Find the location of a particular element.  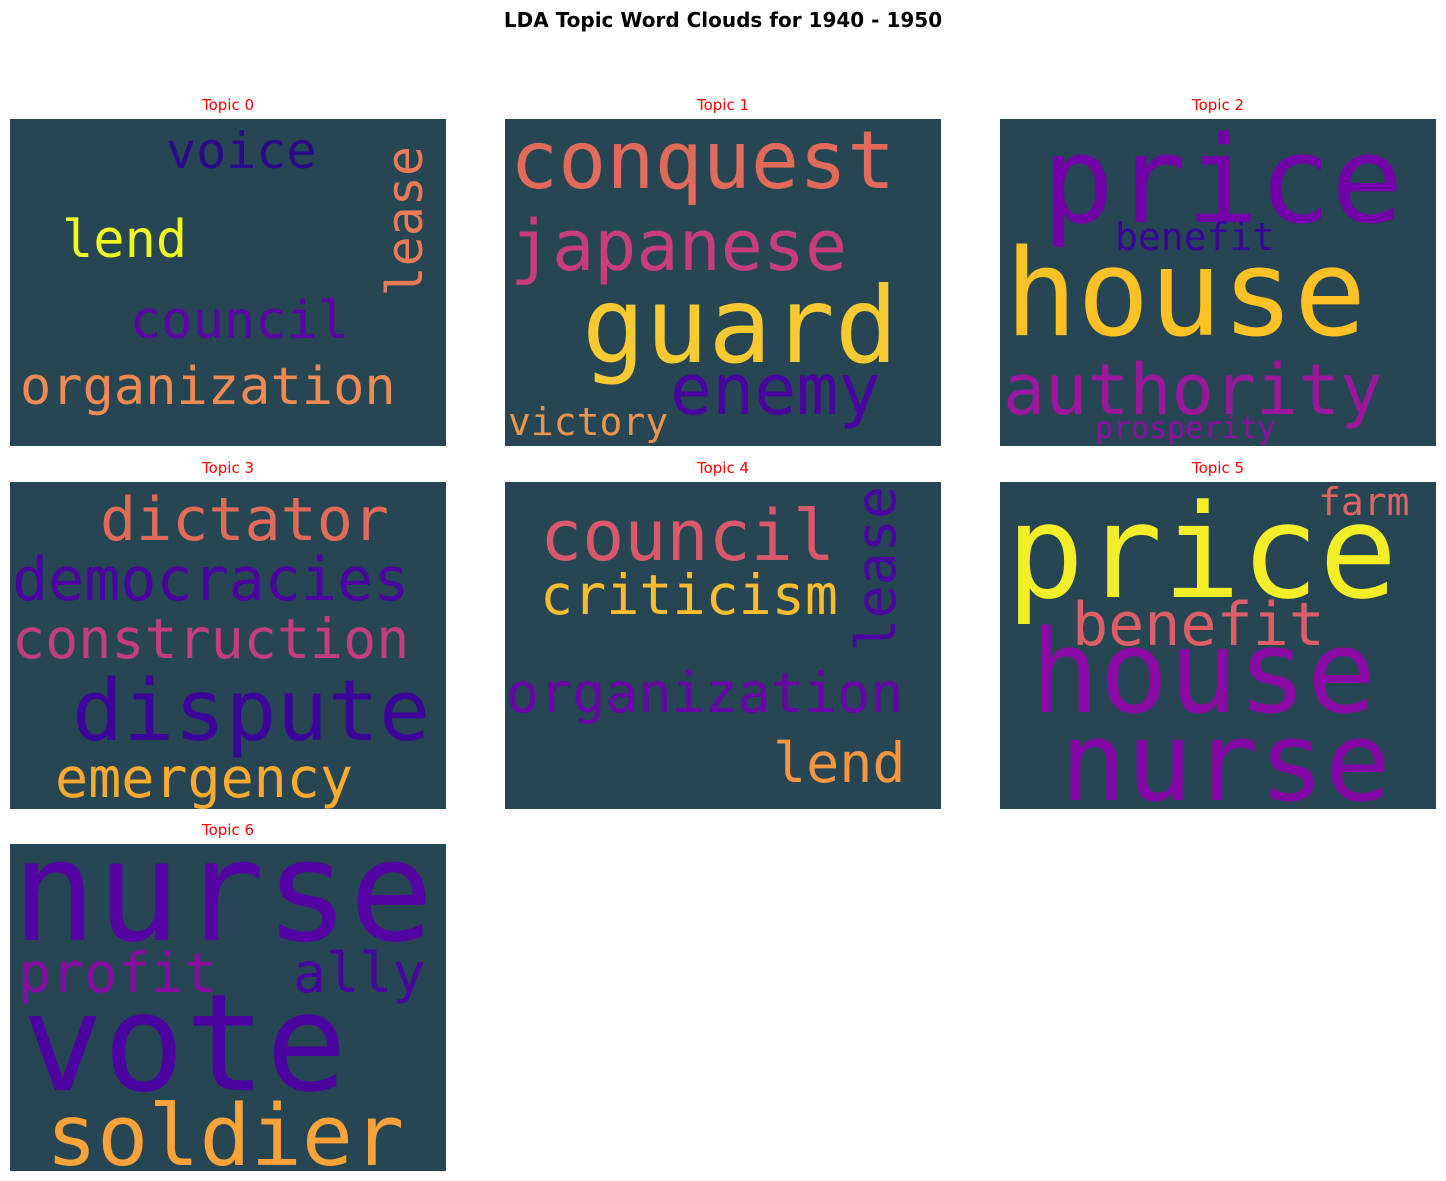

figure-title: LDA Topic Word Clouds for 1940 - 1950 is located at coordinates (723, 20).